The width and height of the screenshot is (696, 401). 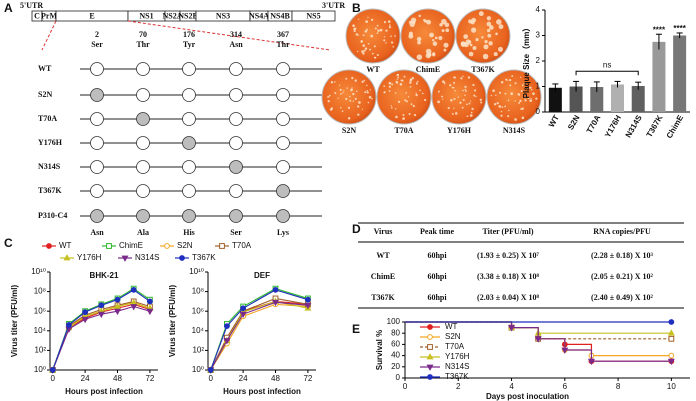 What do you see at coordinates (349, 97) in the screenshot?
I see `plate` at bounding box center [349, 97].